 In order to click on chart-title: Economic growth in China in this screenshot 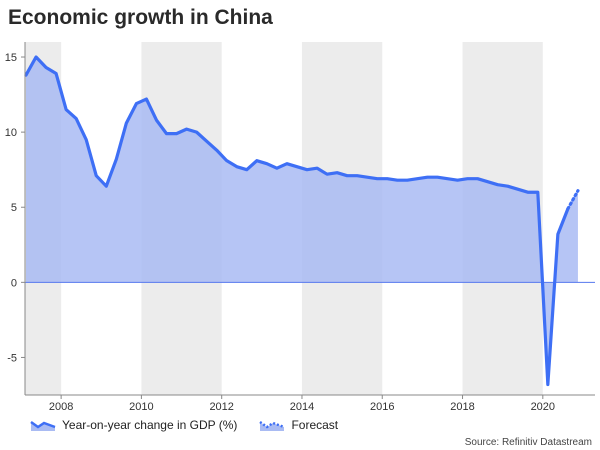, I will do `click(140, 17)`.